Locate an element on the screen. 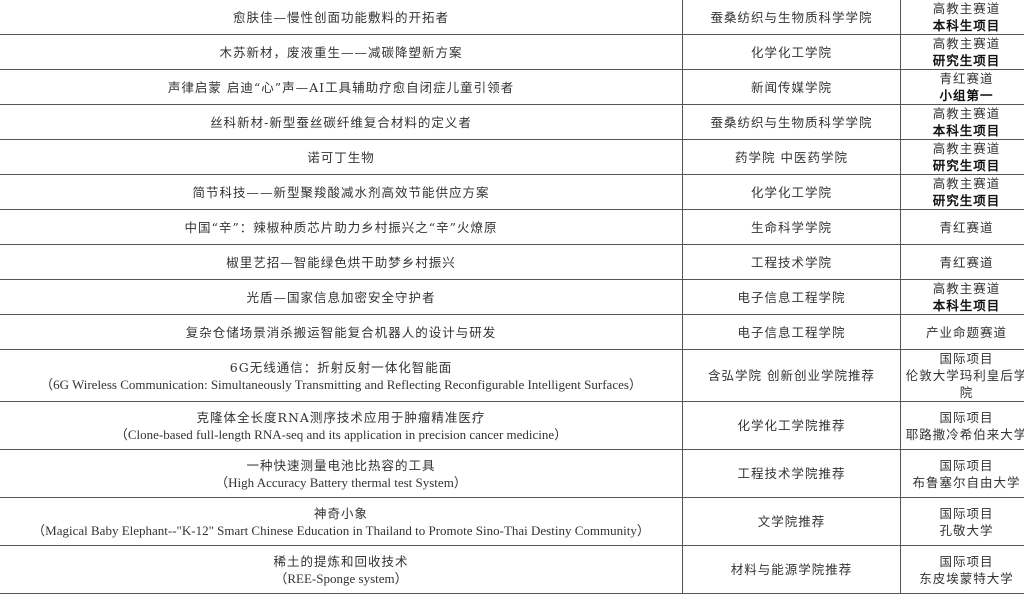 Image resolution: width=1024 pixels, height=594 pixels. track-detail: 布鲁塞尔自由大学 is located at coordinates (966, 482).